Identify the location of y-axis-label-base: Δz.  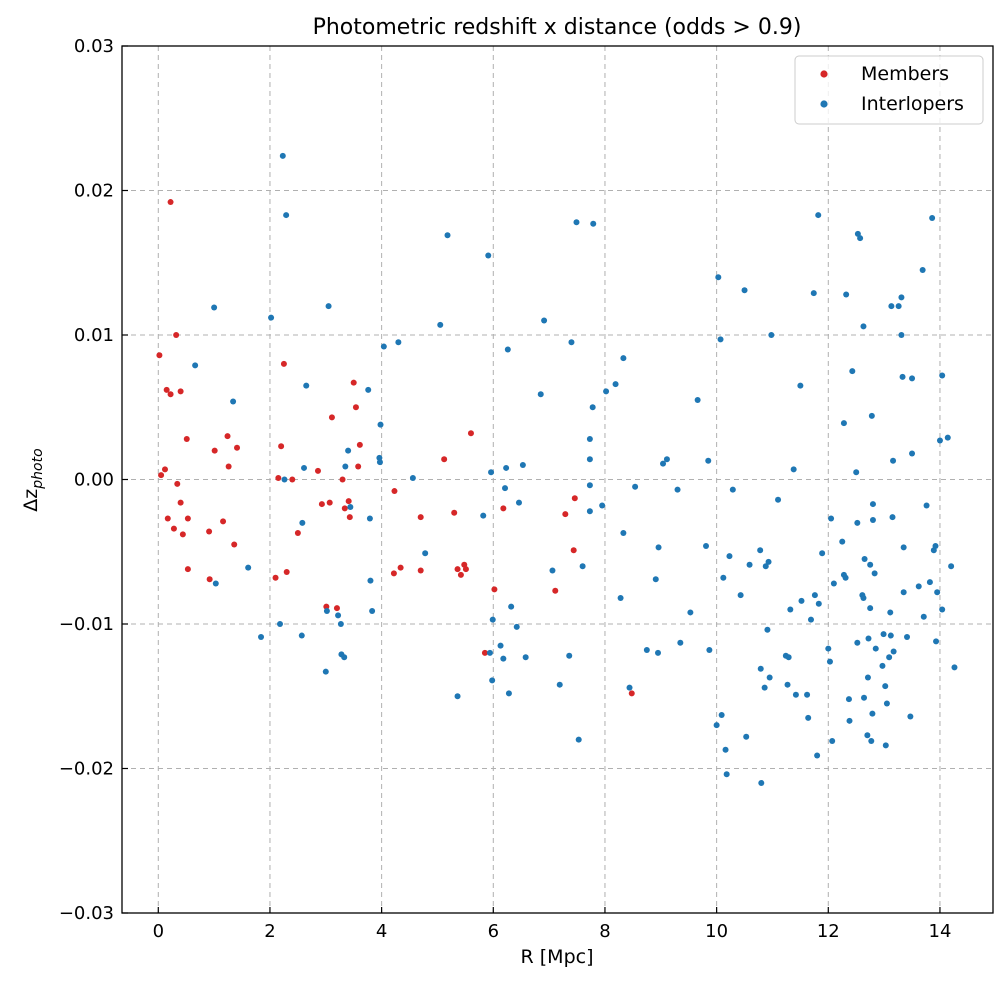
(31, 500).